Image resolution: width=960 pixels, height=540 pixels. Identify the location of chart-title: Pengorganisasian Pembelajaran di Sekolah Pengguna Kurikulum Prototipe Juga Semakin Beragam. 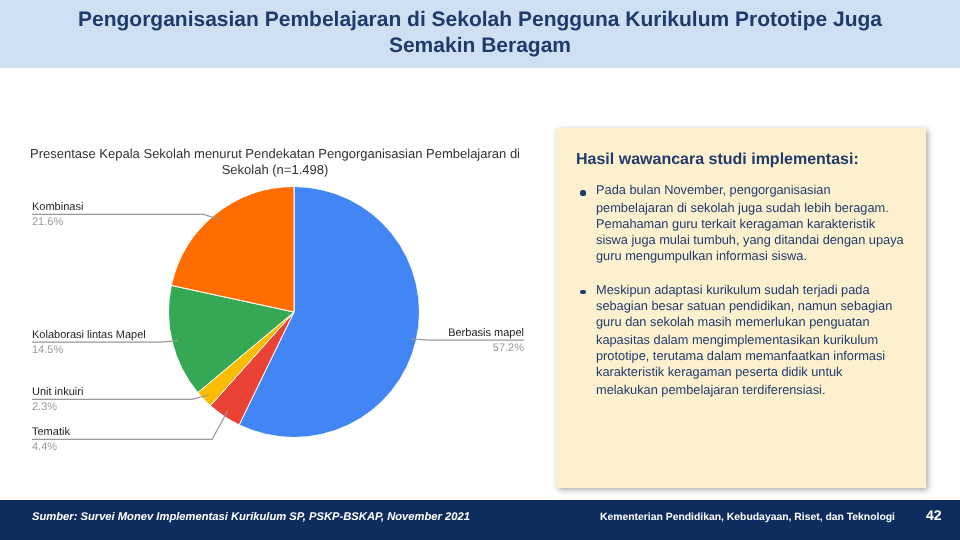
(480, 34).